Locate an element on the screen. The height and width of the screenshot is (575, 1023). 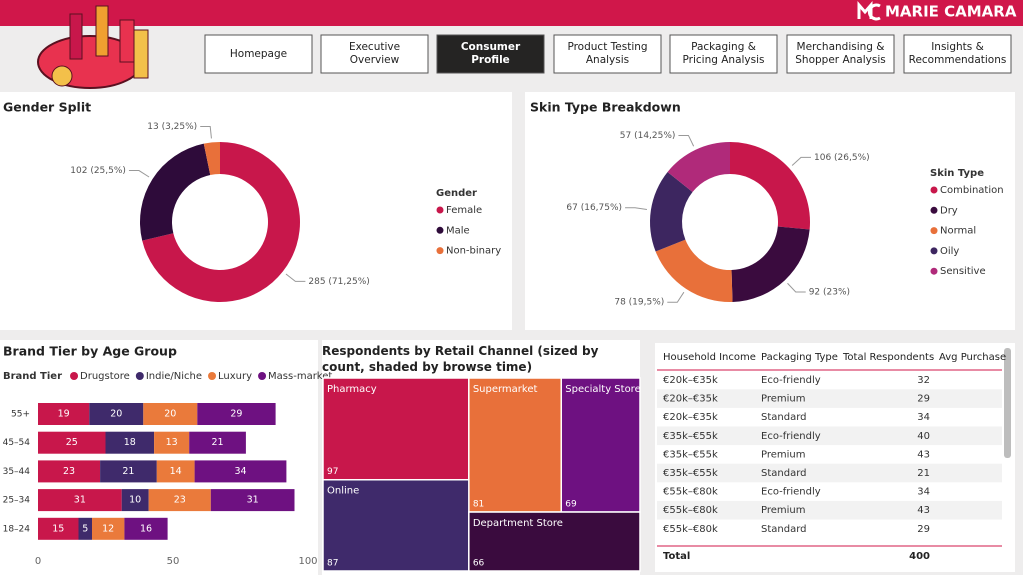
tile-value: 69 is located at coordinates (571, 505).